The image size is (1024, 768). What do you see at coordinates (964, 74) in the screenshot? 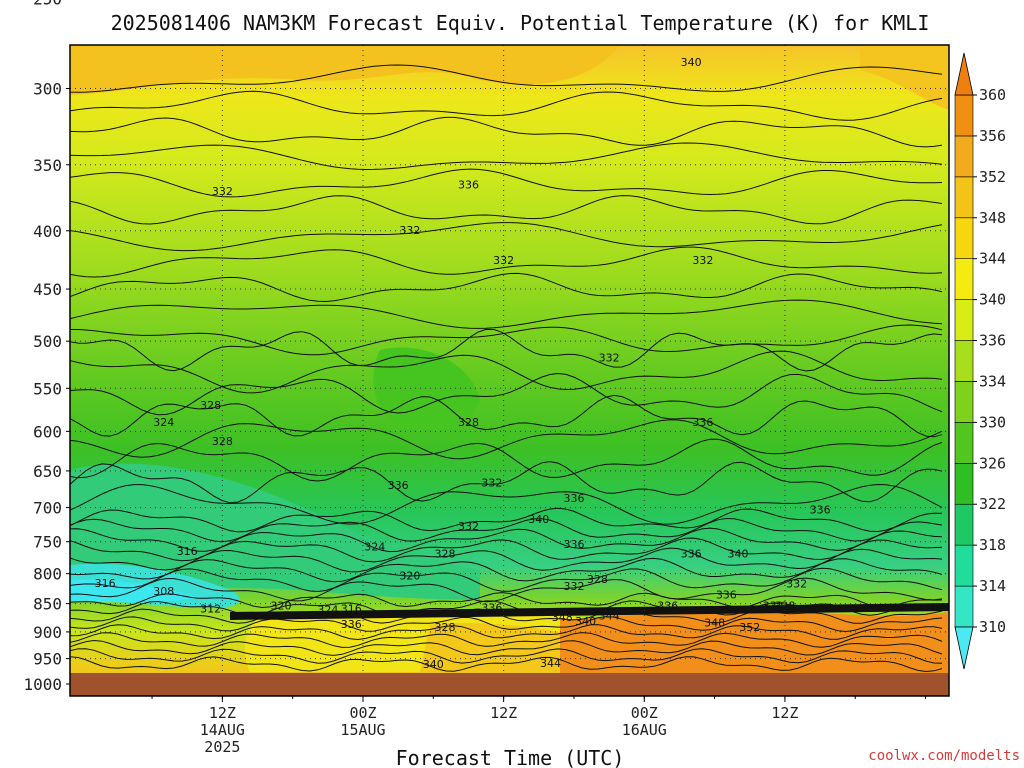
I see `colorbar-max-extension` at bounding box center [964, 74].